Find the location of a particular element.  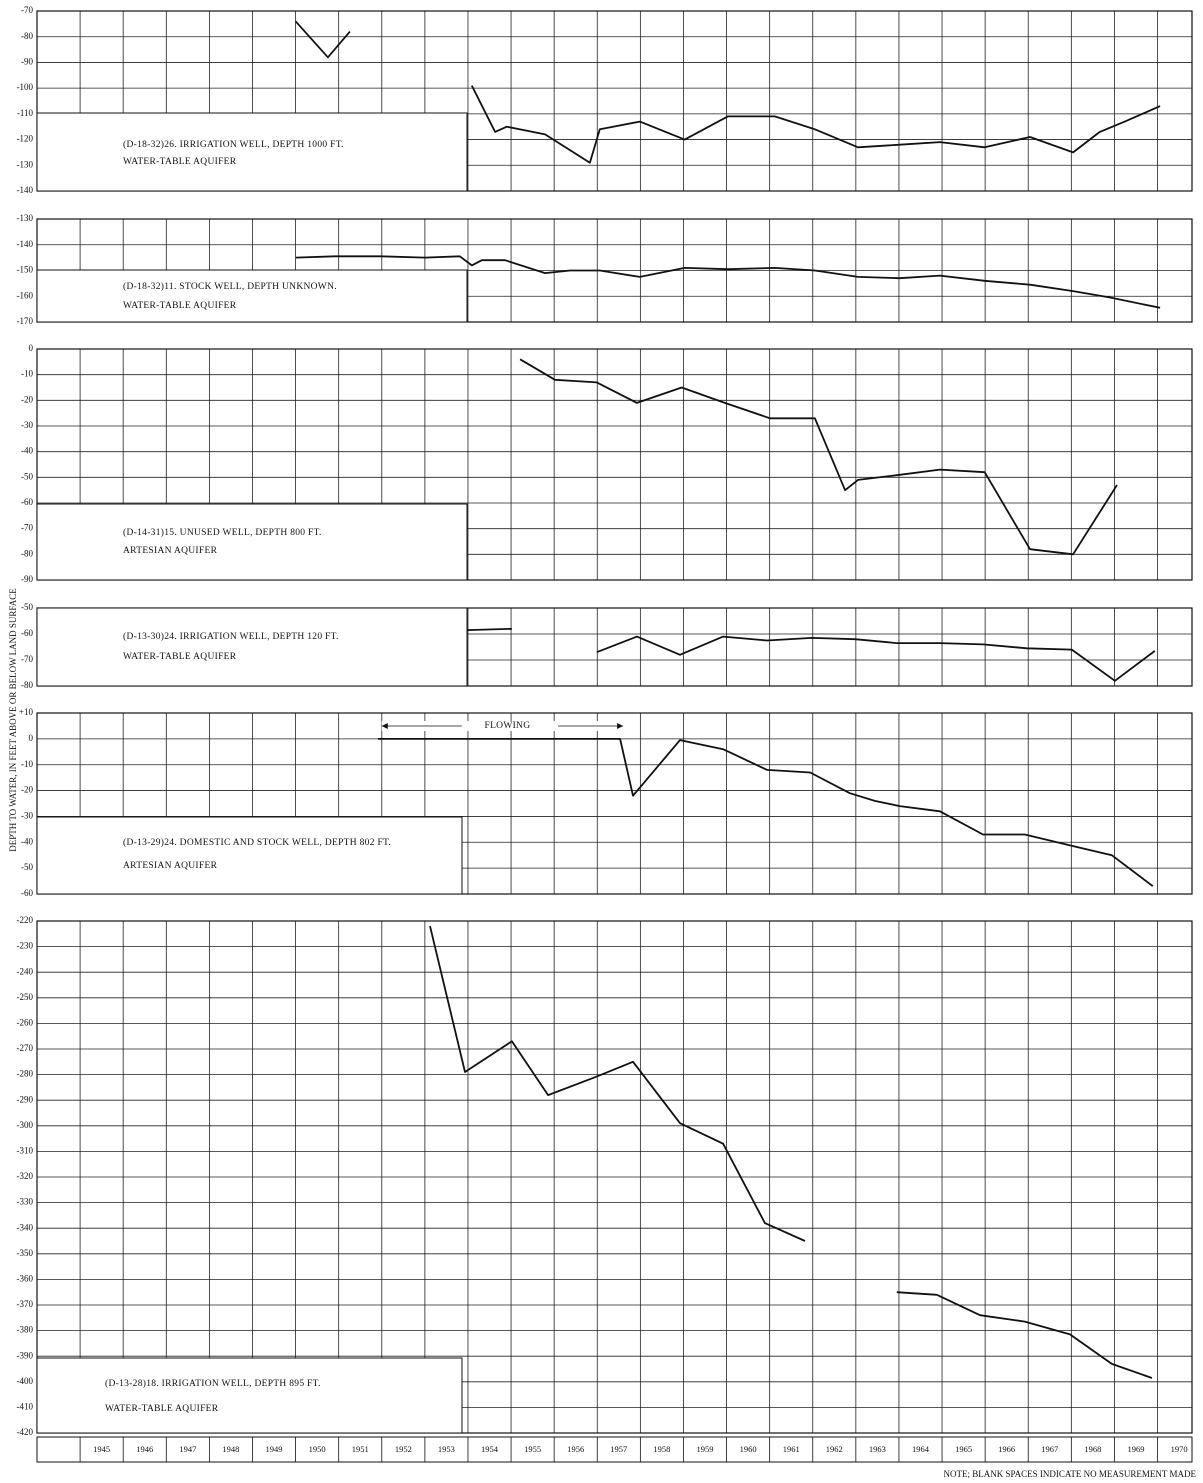

y-tick-label: -350 is located at coordinates (25, 1253).